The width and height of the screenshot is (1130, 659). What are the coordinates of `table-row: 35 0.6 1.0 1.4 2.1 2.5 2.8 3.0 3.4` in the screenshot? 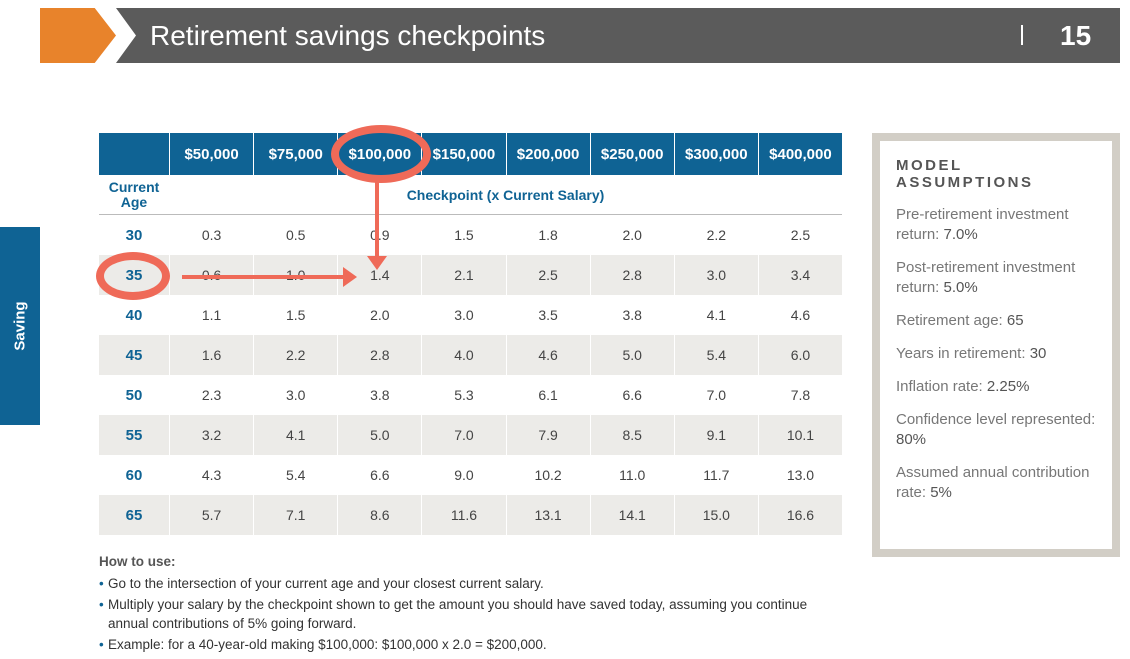 It's located at (470, 275).